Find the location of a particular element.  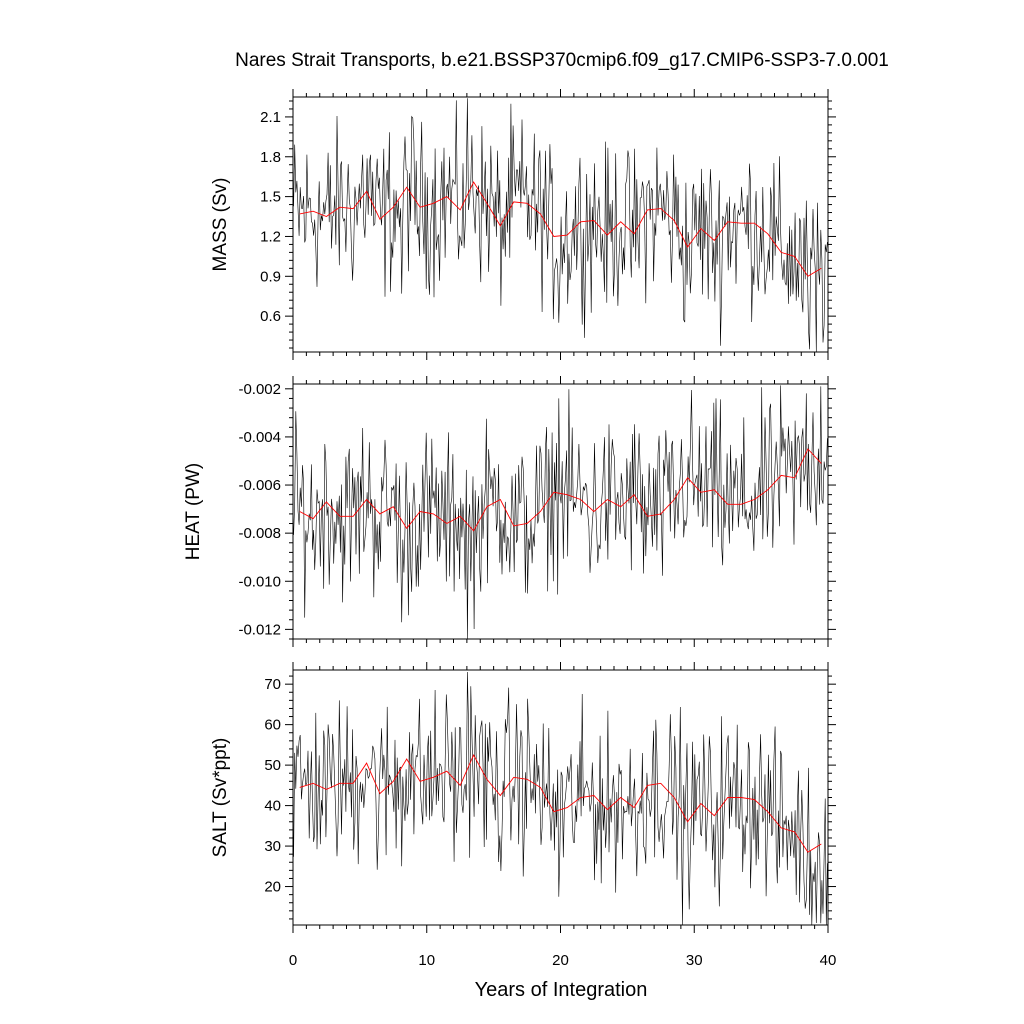

salt-y-axis-title: SALT (Sv*ppt) is located at coordinates (220, 798).